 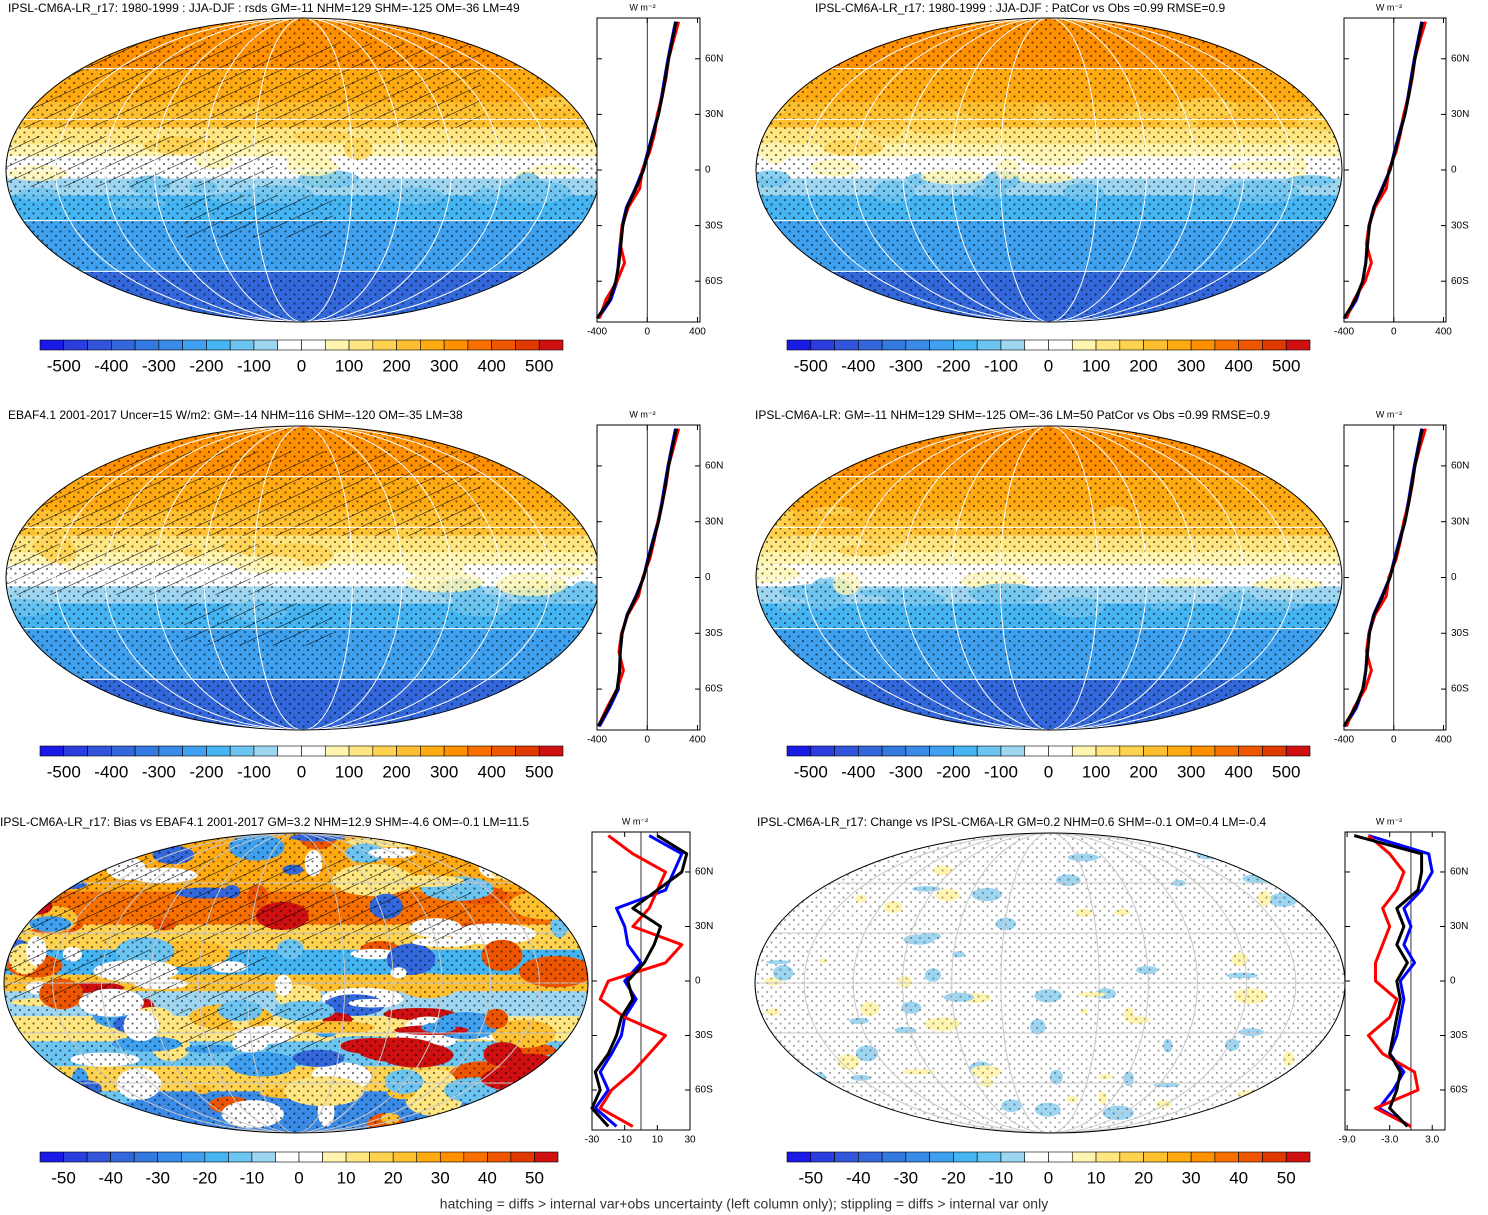 What do you see at coordinates (159, 365) in the screenshot?
I see `colorbar-label: -300` at bounding box center [159, 365].